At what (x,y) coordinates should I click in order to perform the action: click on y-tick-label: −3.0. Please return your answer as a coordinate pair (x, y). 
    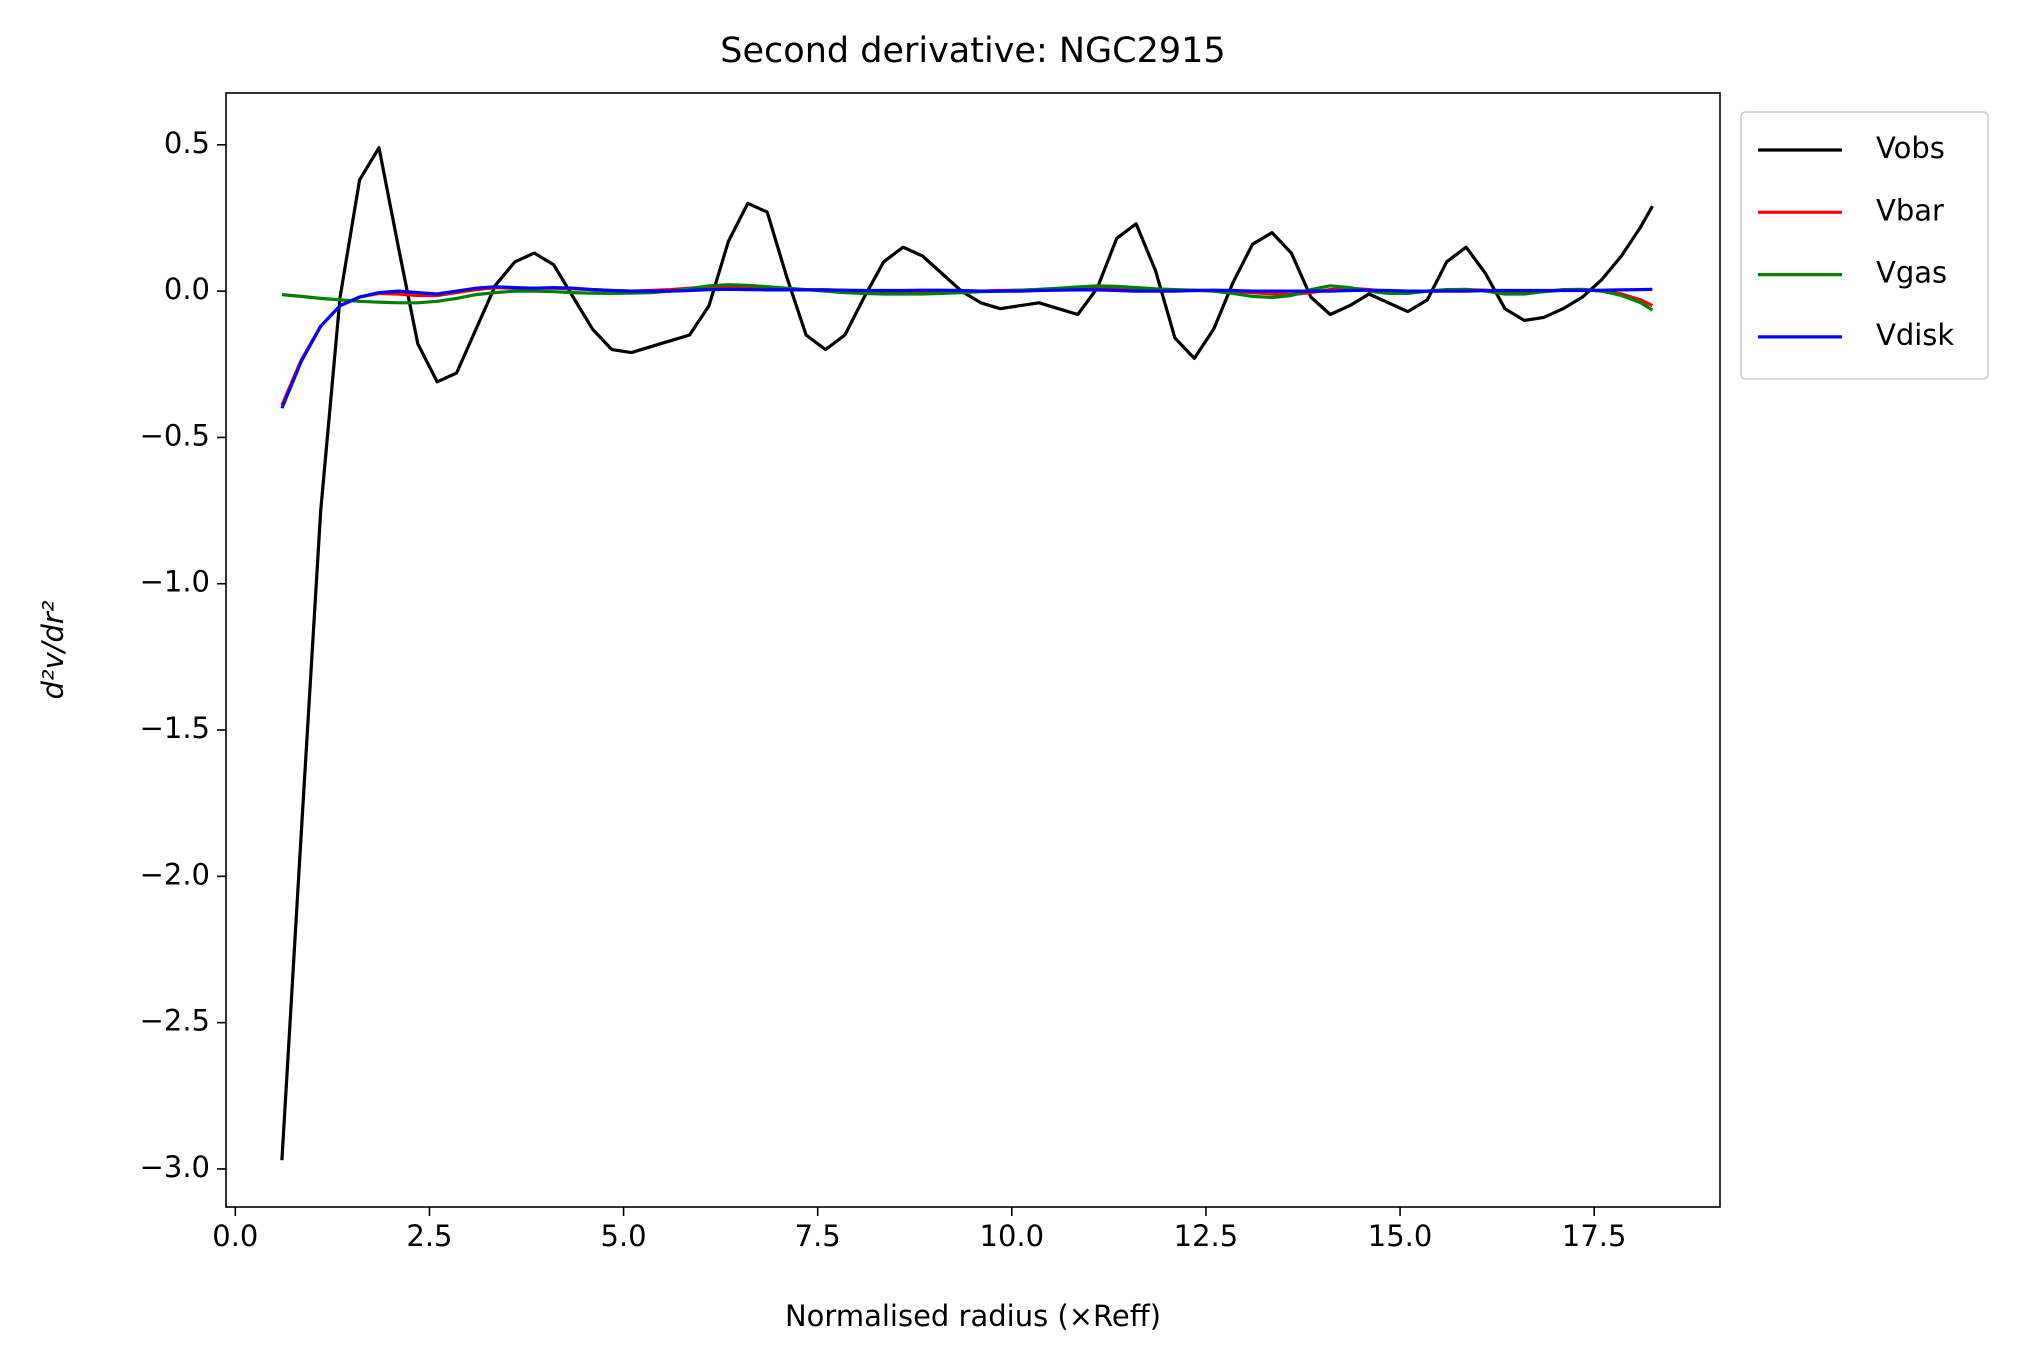
    Looking at the image, I should click on (175, 1167).